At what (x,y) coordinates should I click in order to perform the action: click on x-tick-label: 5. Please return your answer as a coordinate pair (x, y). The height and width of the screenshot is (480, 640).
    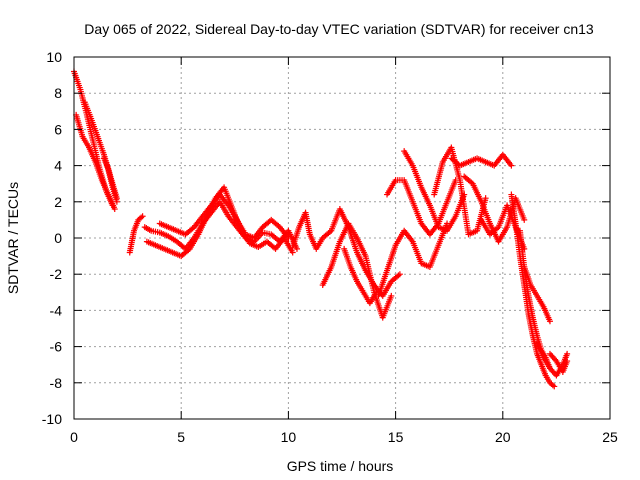
    Looking at the image, I should click on (181, 437).